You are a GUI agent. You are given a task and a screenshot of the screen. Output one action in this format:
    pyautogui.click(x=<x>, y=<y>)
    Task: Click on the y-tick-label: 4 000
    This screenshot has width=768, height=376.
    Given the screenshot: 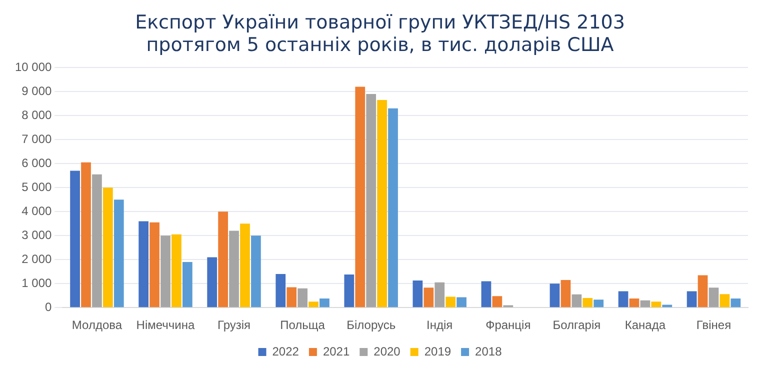 What is the action you would take?
    pyautogui.click(x=37, y=211)
    